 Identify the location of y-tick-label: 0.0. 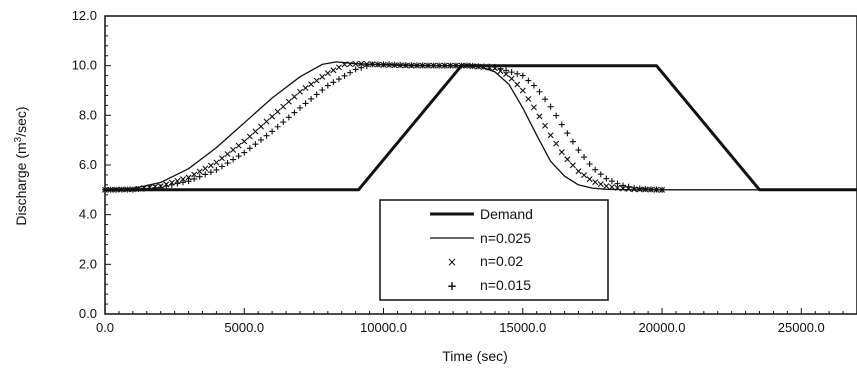
(88, 313).